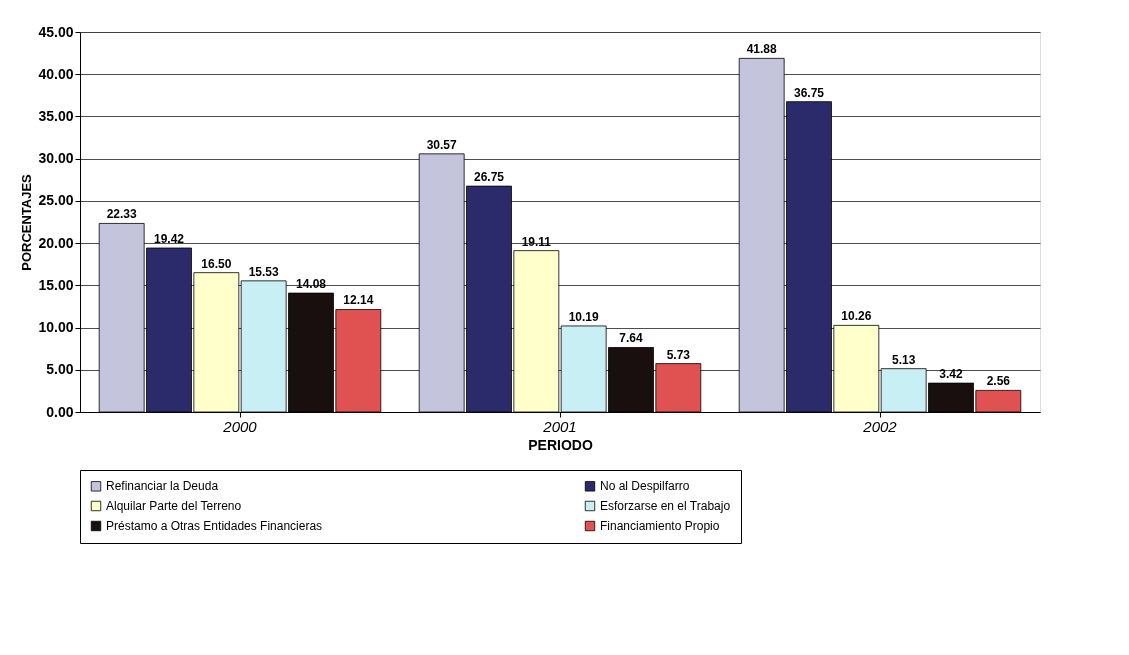  I want to click on data-label: 2.56, so click(998, 381).